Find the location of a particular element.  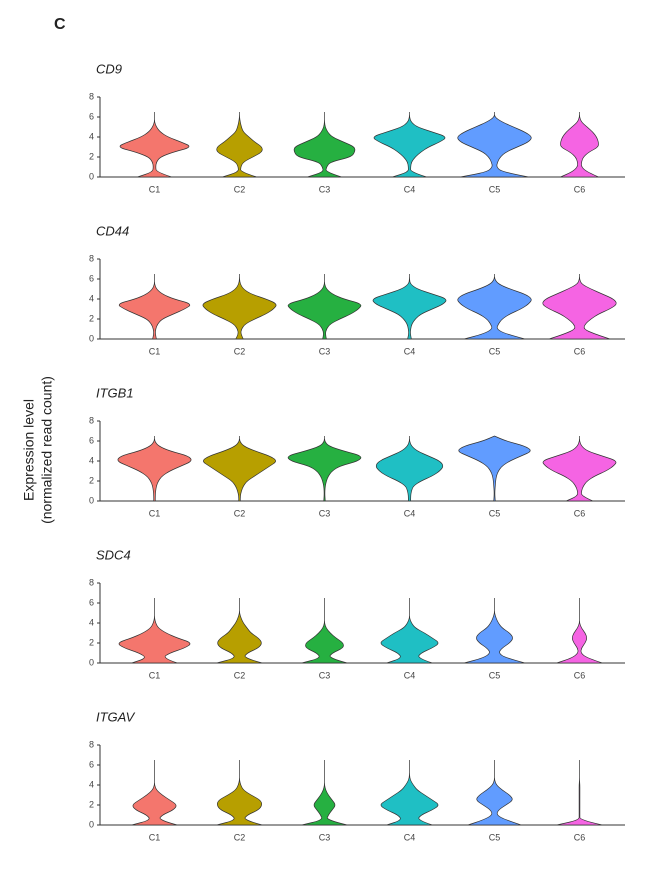

panel-title: CD44 is located at coordinates (112, 230).